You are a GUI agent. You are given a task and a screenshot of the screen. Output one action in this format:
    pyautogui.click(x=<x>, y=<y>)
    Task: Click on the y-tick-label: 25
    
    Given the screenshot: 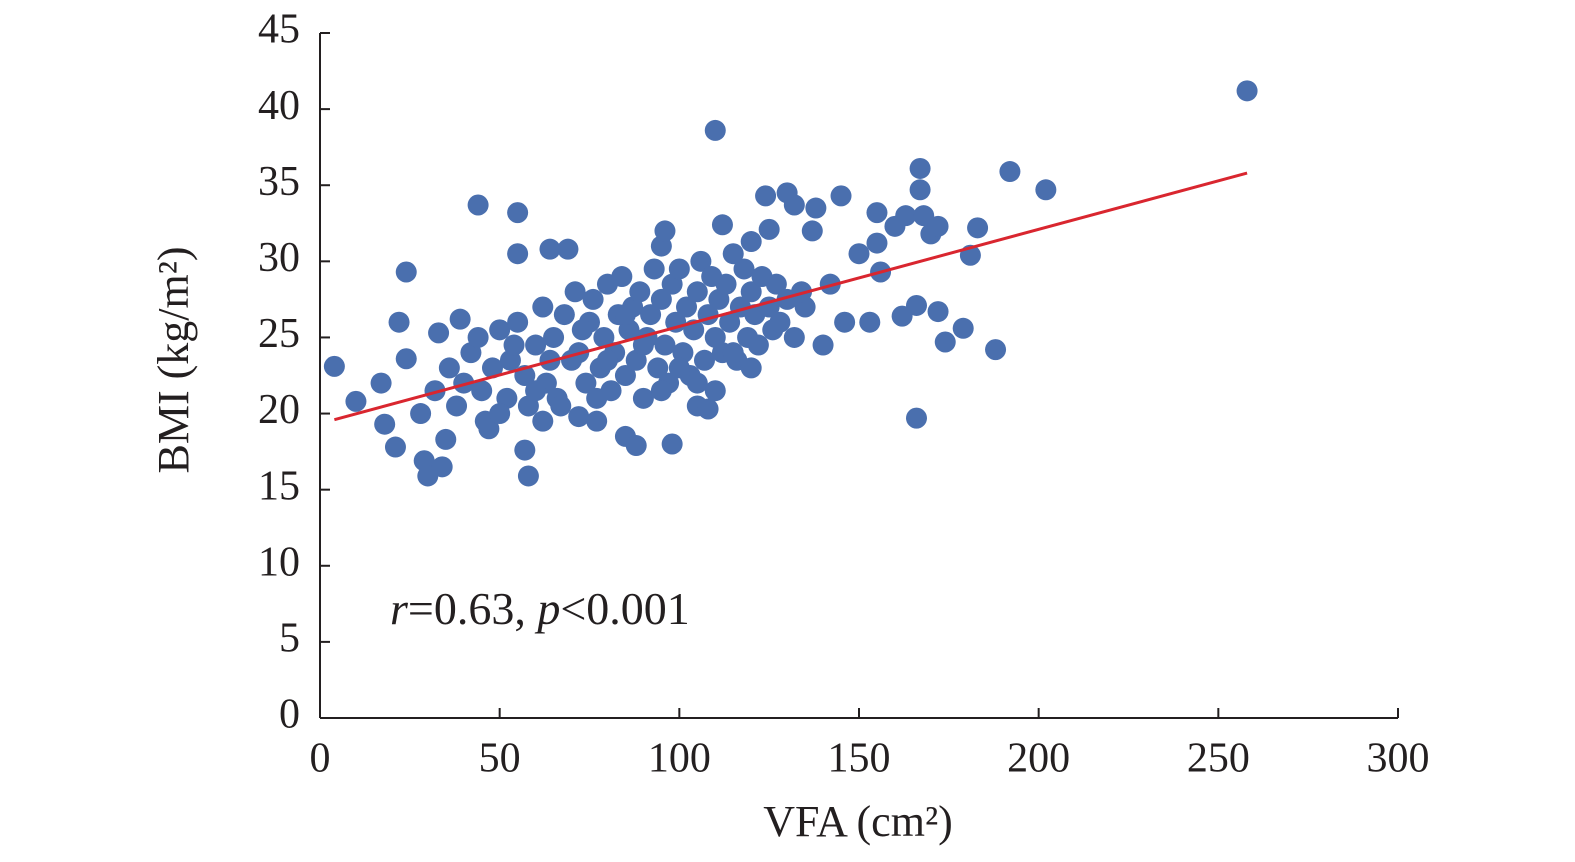 What is the action you would take?
    pyautogui.click(x=279, y=334)
    